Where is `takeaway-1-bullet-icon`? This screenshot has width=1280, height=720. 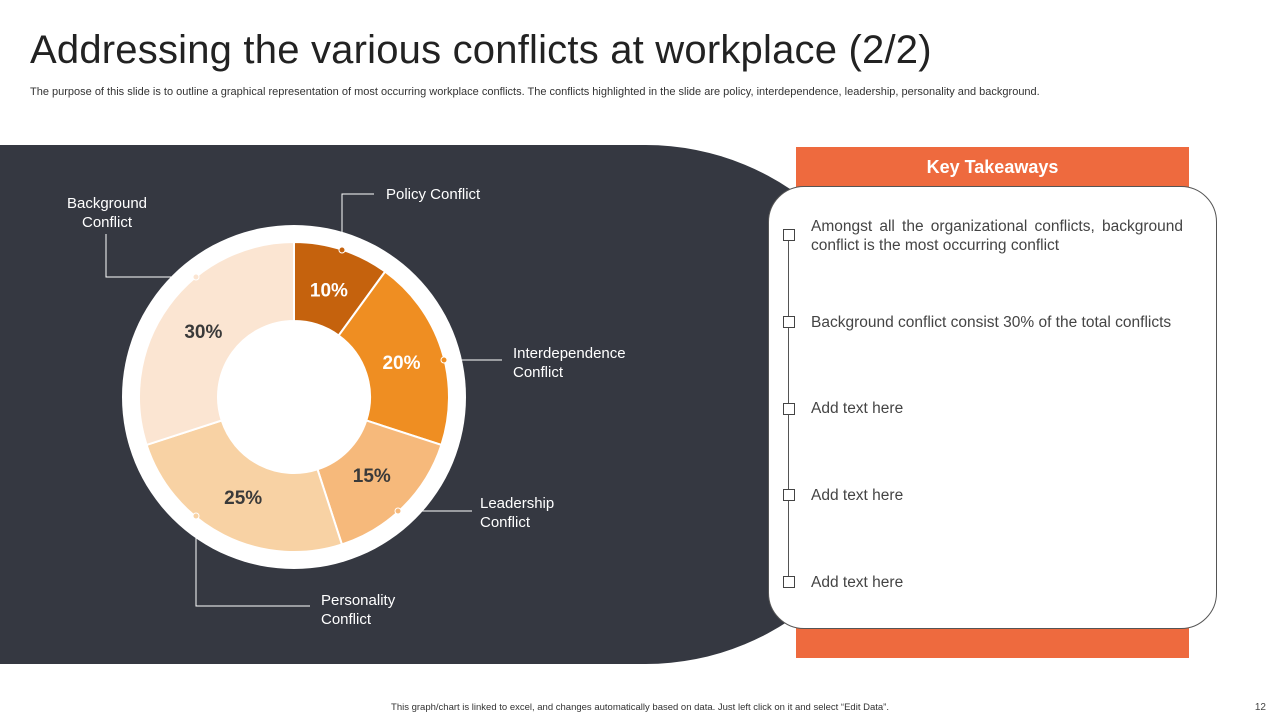 takeaway-1-bullet-icon is located at coordinates (789, 235).